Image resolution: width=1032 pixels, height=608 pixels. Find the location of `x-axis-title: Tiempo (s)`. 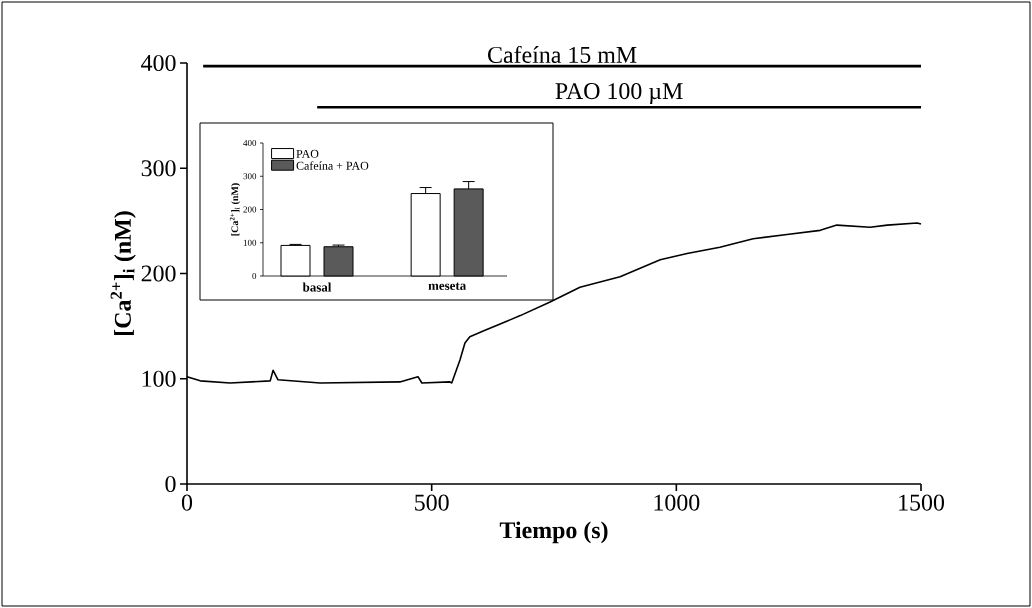

x-axis-title: Tiempo (s) is located at coordinates (553, 532).